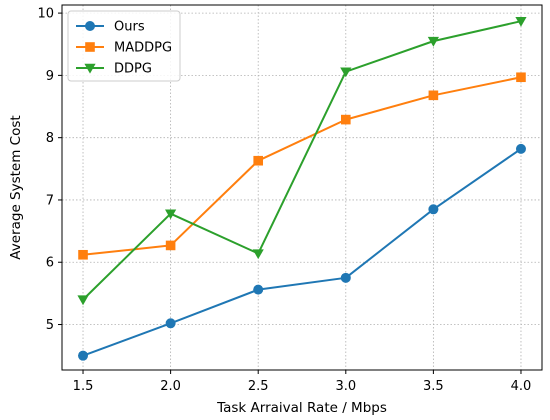  I want to click on legend-marker-maddpg, so click(90, 47).